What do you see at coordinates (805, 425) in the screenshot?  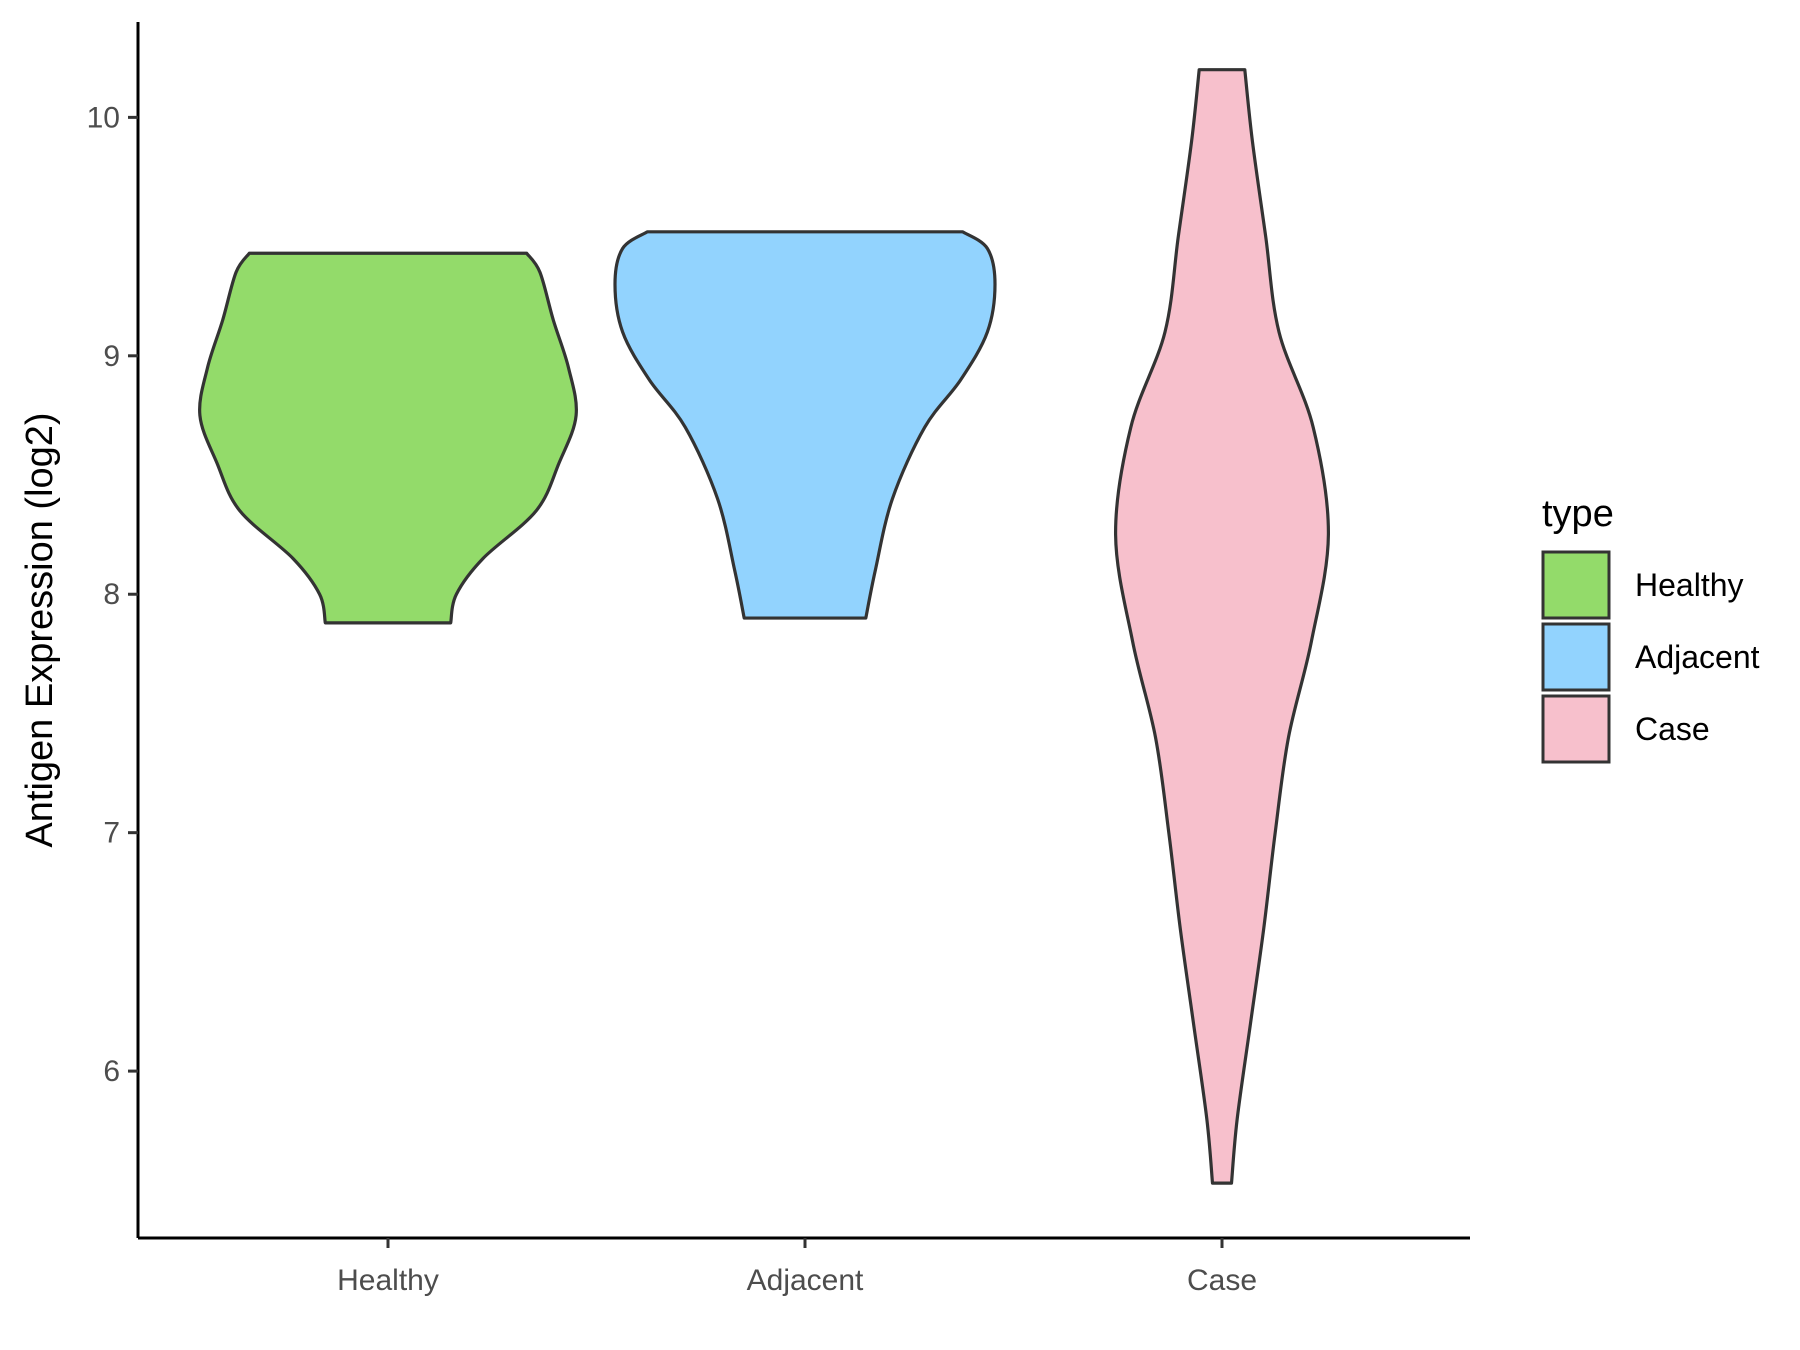 I see `violin-adjacent` at bounding box center [805, 425].